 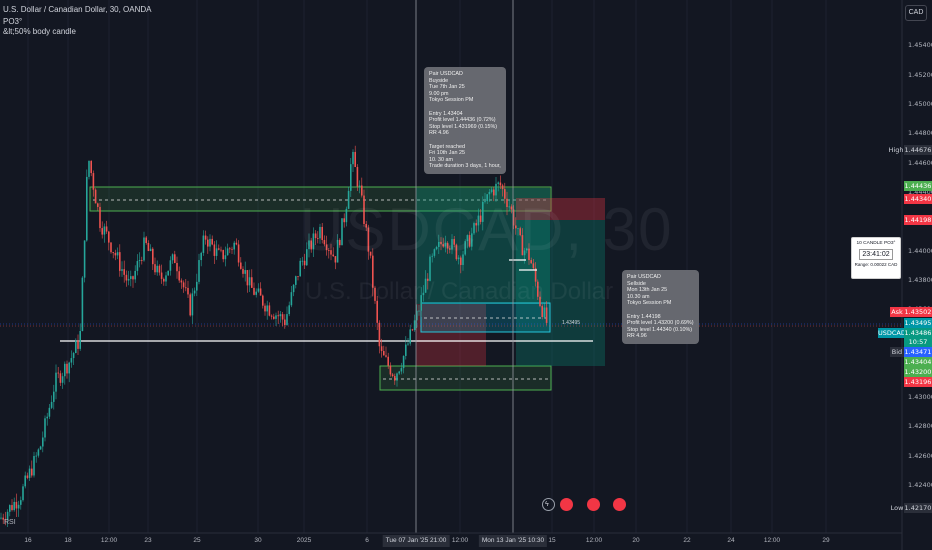 I want to click on bid-value-tag: 1.43471, so click(x=918, y=352).